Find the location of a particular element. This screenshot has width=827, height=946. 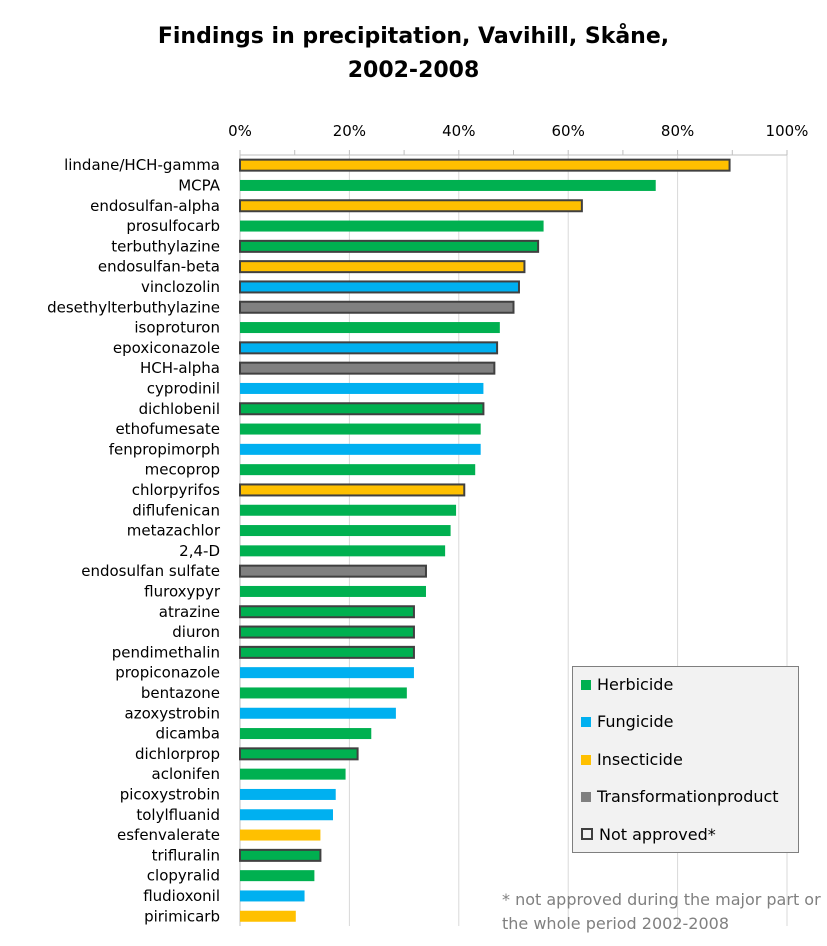

y-category-label: trifluralin is located at coordinates (186, 855).